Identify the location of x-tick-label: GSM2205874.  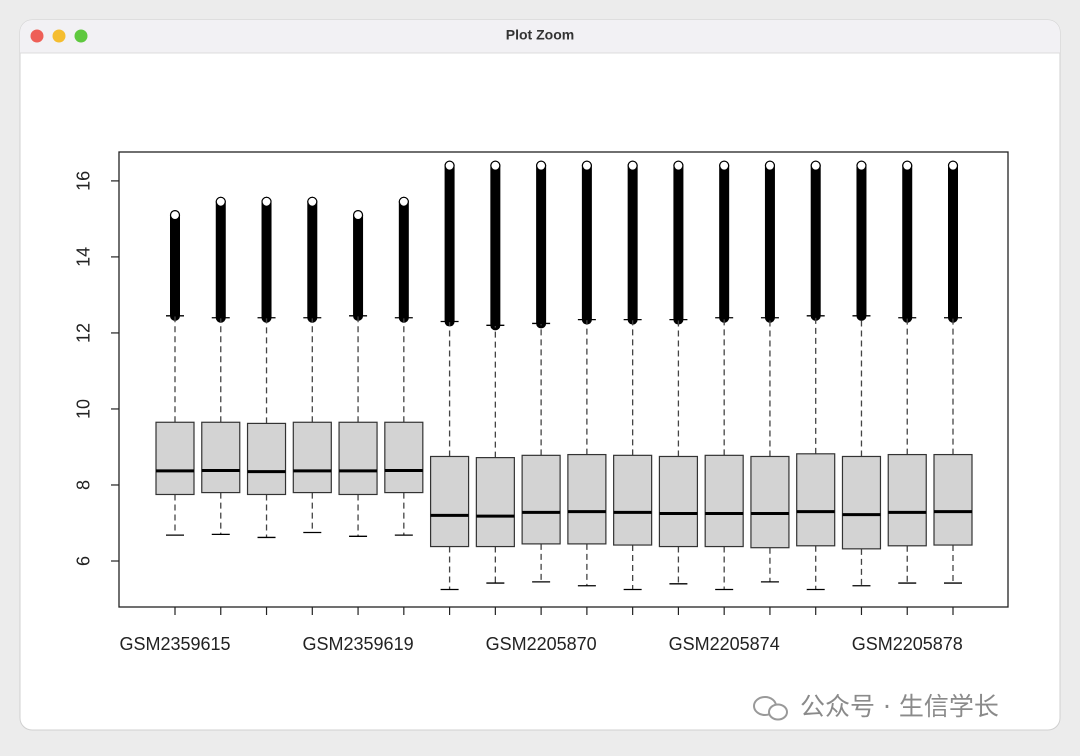
(724, 644).